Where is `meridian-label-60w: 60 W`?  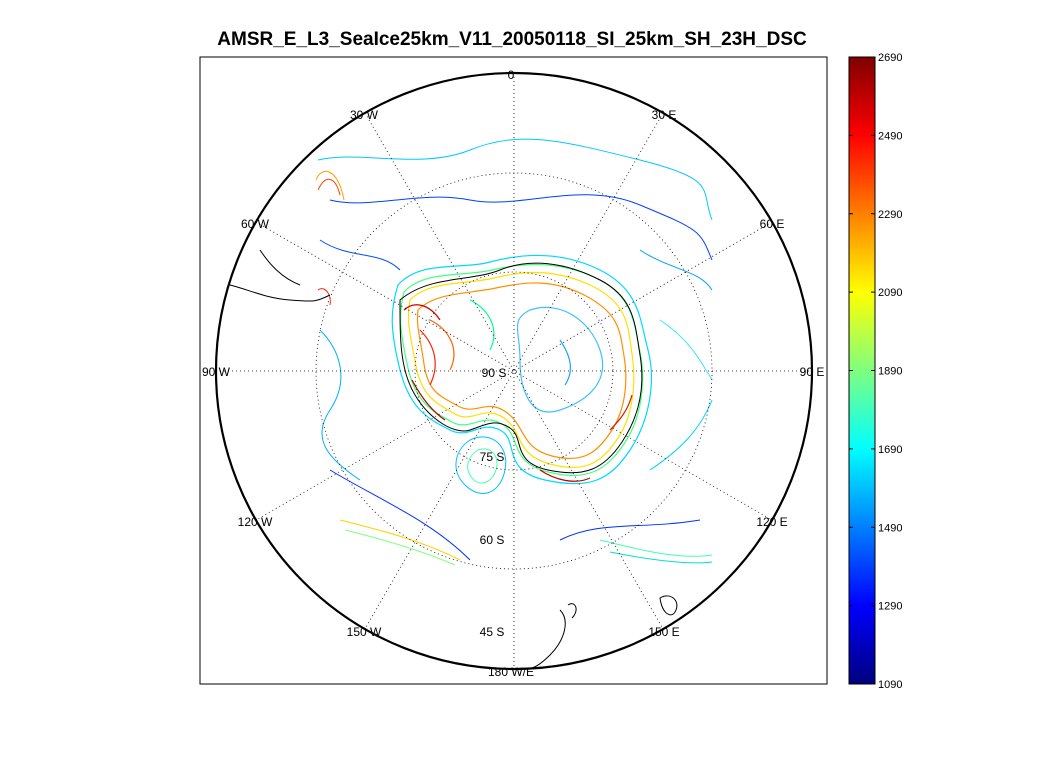 meridian-label-60w: 60 W is located at coordinates (255, 224).